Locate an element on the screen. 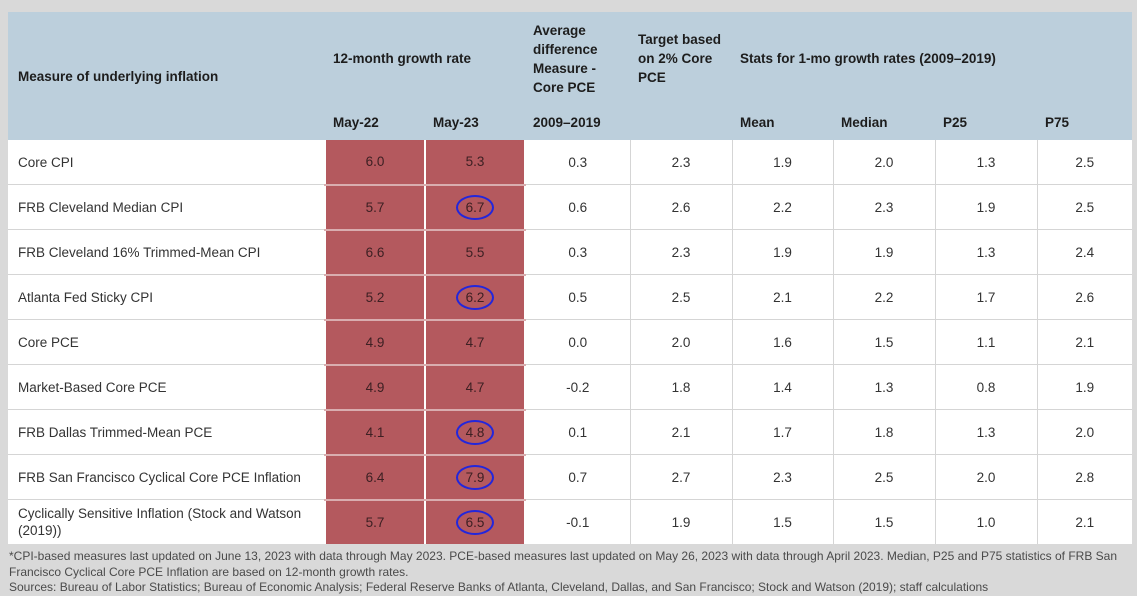 The image size is (1137, 596). header-12-month-growth-rate: 12-month growth rate is located at coordinates (425, 58).